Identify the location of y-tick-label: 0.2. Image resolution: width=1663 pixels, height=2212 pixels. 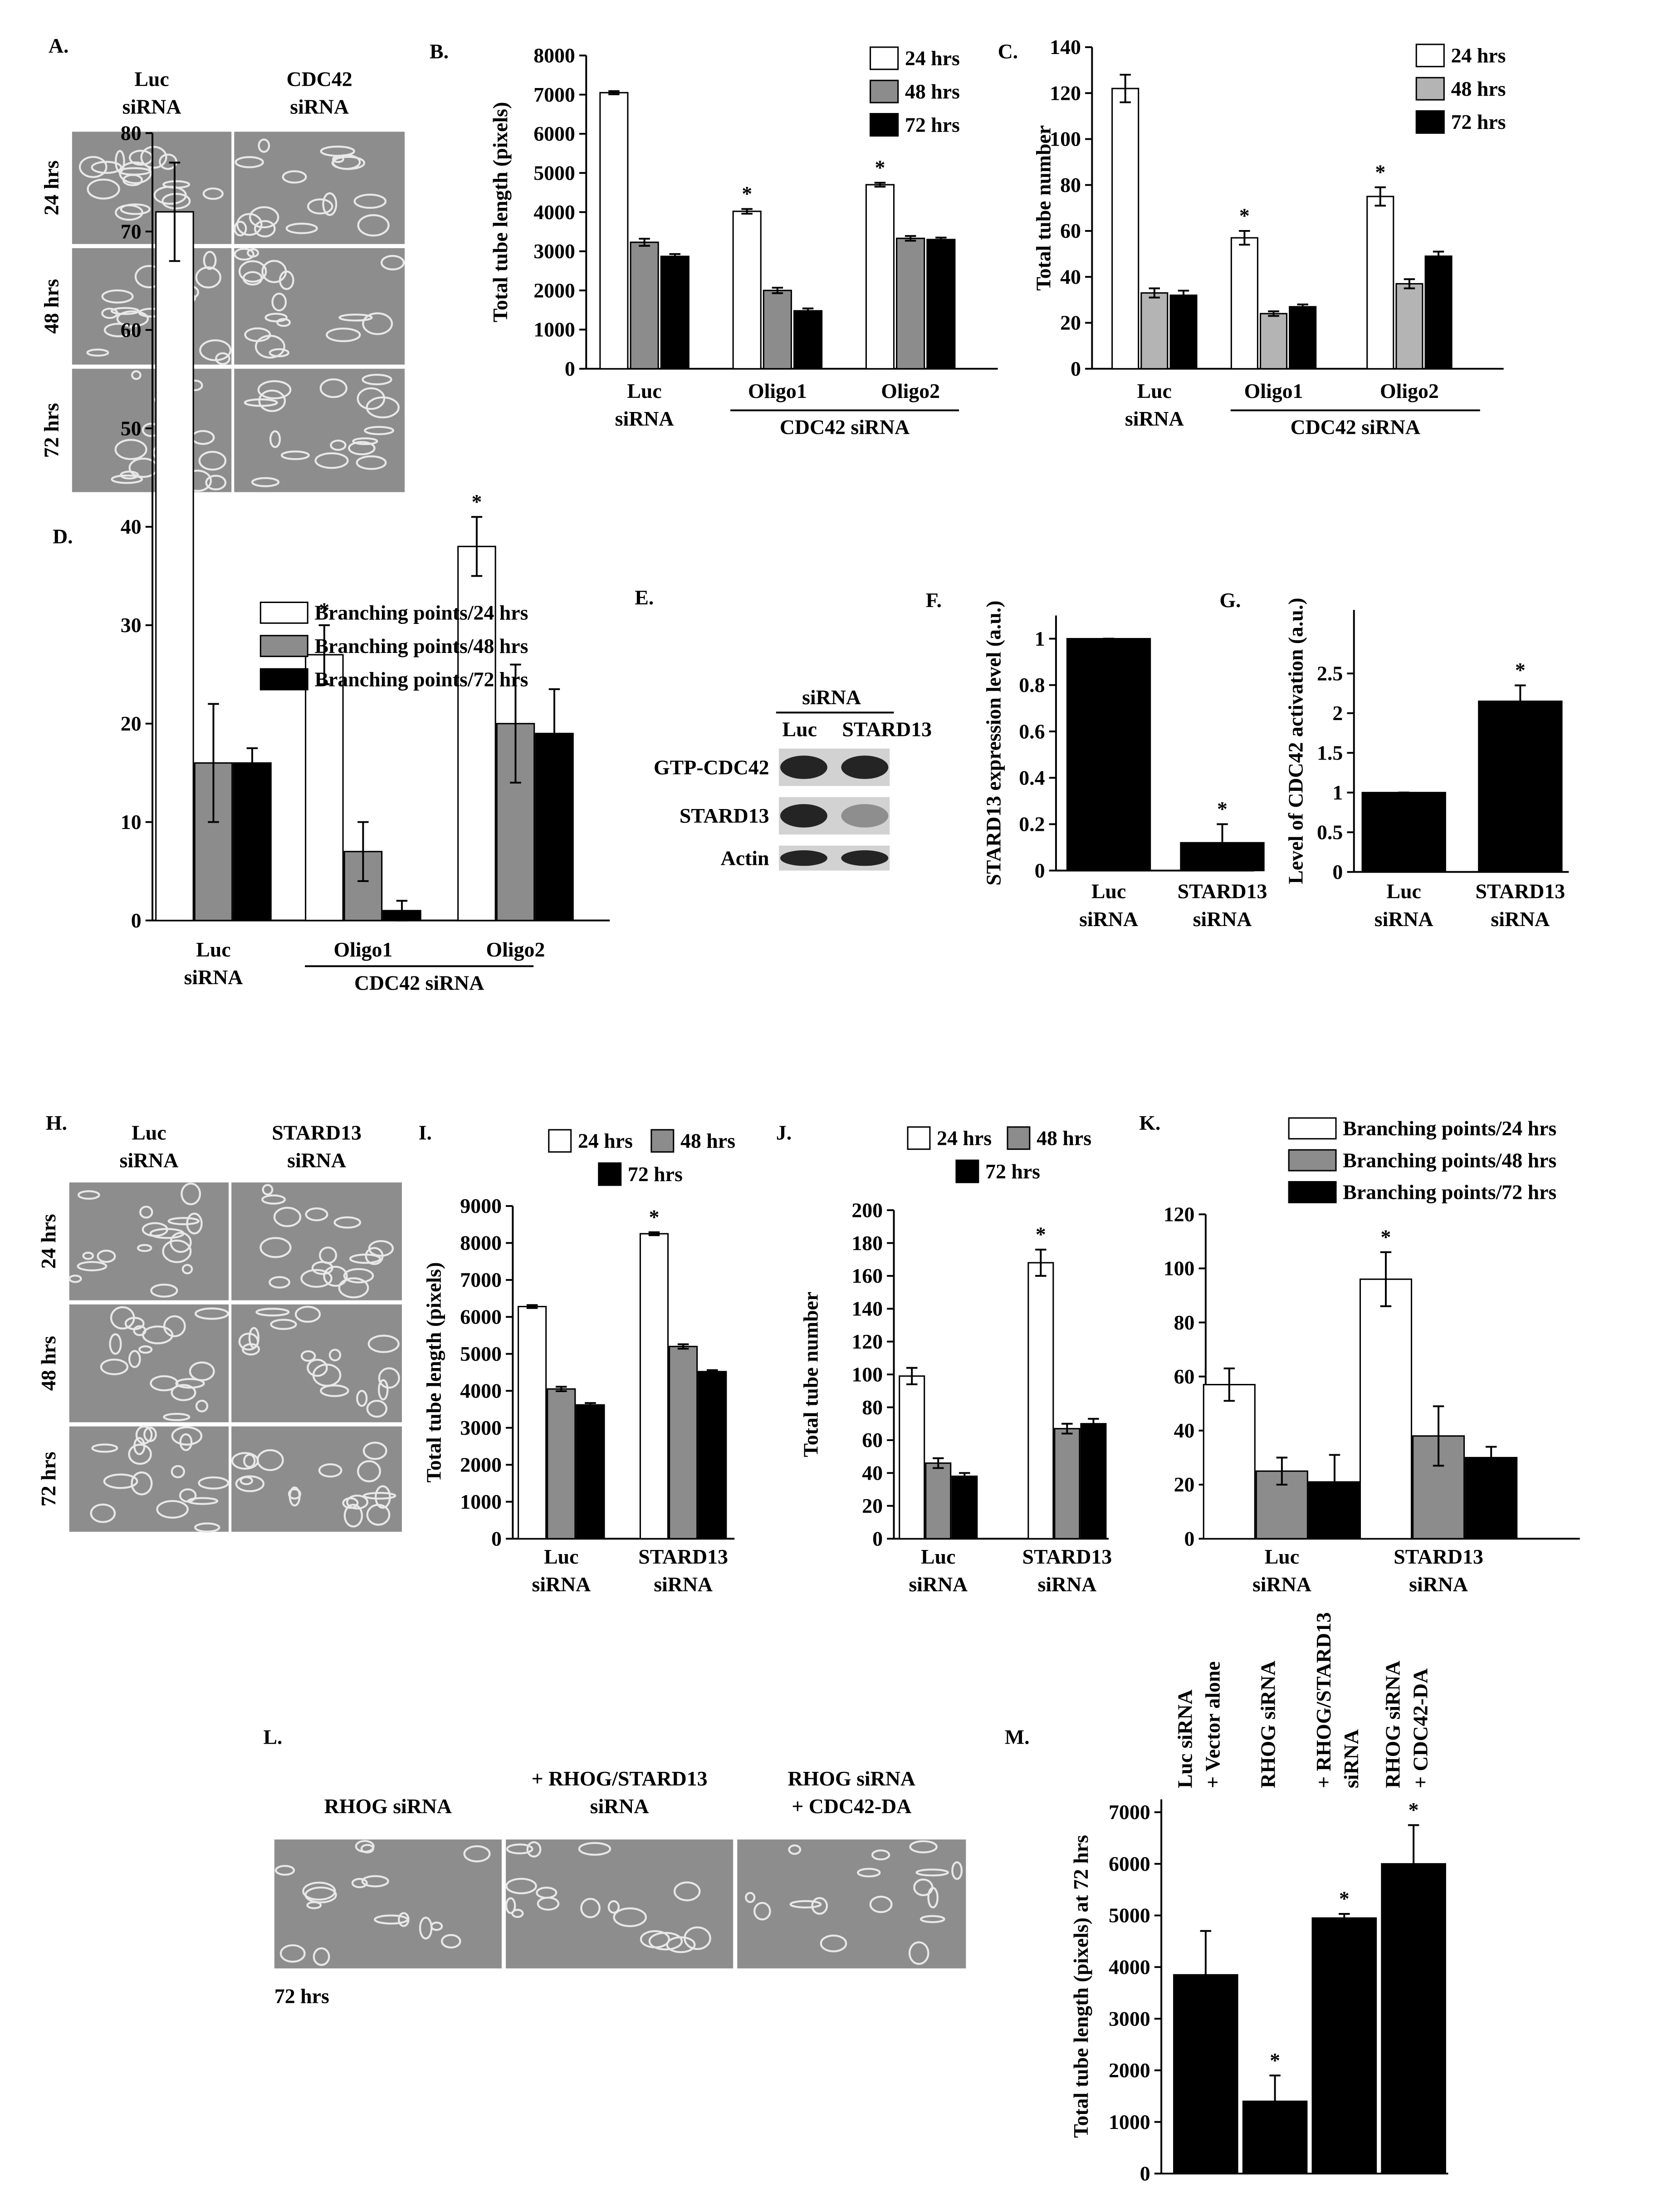
(1032, 824).